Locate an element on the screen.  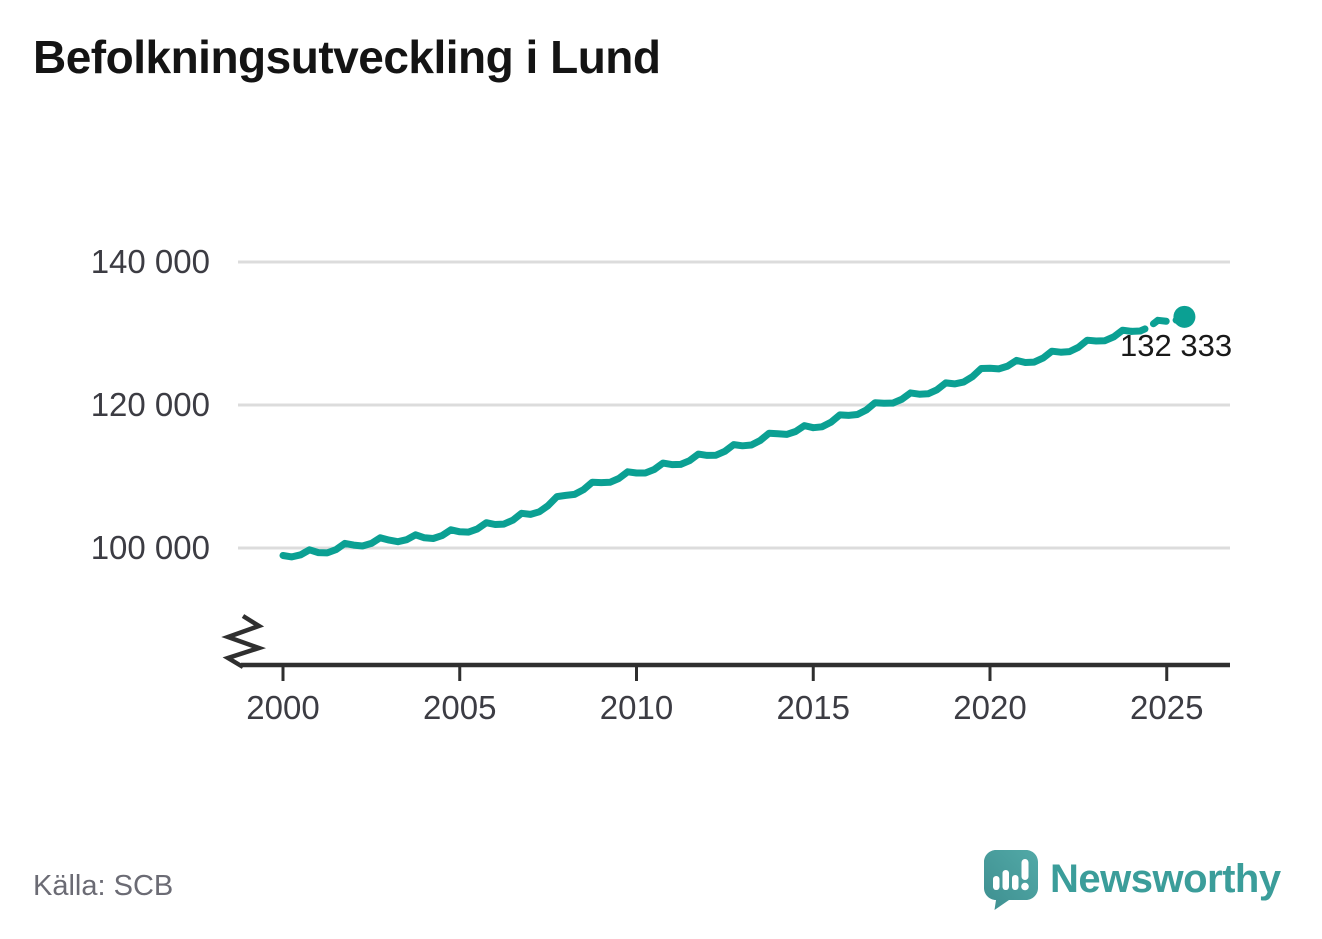
newsworthy-brand: Newsworthy is located at coordinates (1131, 879).